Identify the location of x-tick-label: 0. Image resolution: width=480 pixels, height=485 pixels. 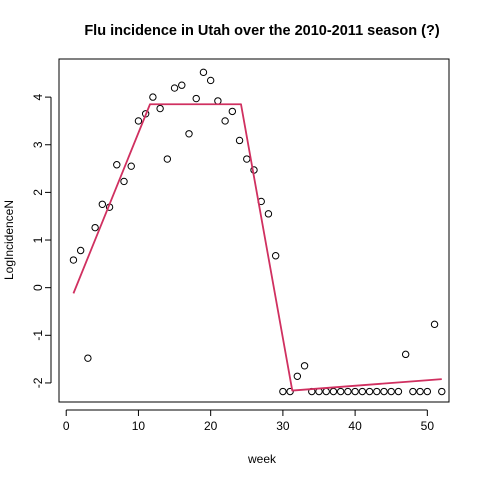
(66, 426).